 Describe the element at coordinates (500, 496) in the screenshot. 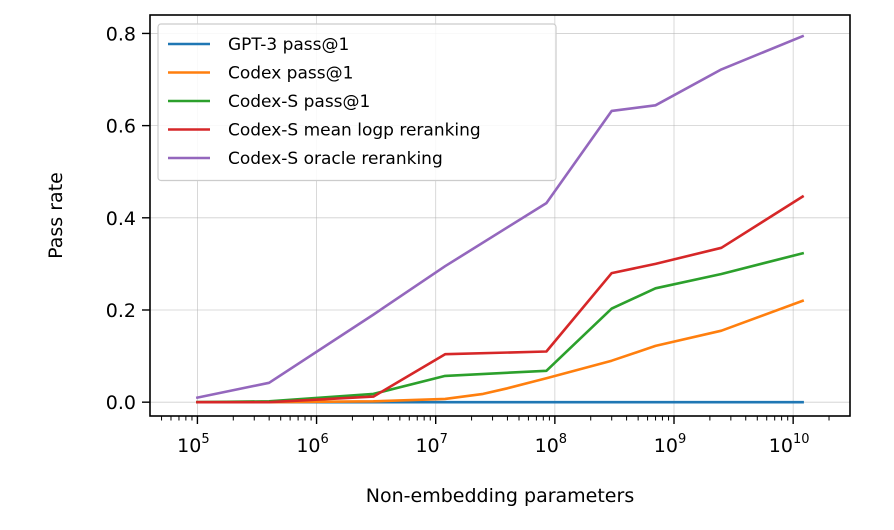

I see `x-axis-title: Non-embedding parameters` at that location.